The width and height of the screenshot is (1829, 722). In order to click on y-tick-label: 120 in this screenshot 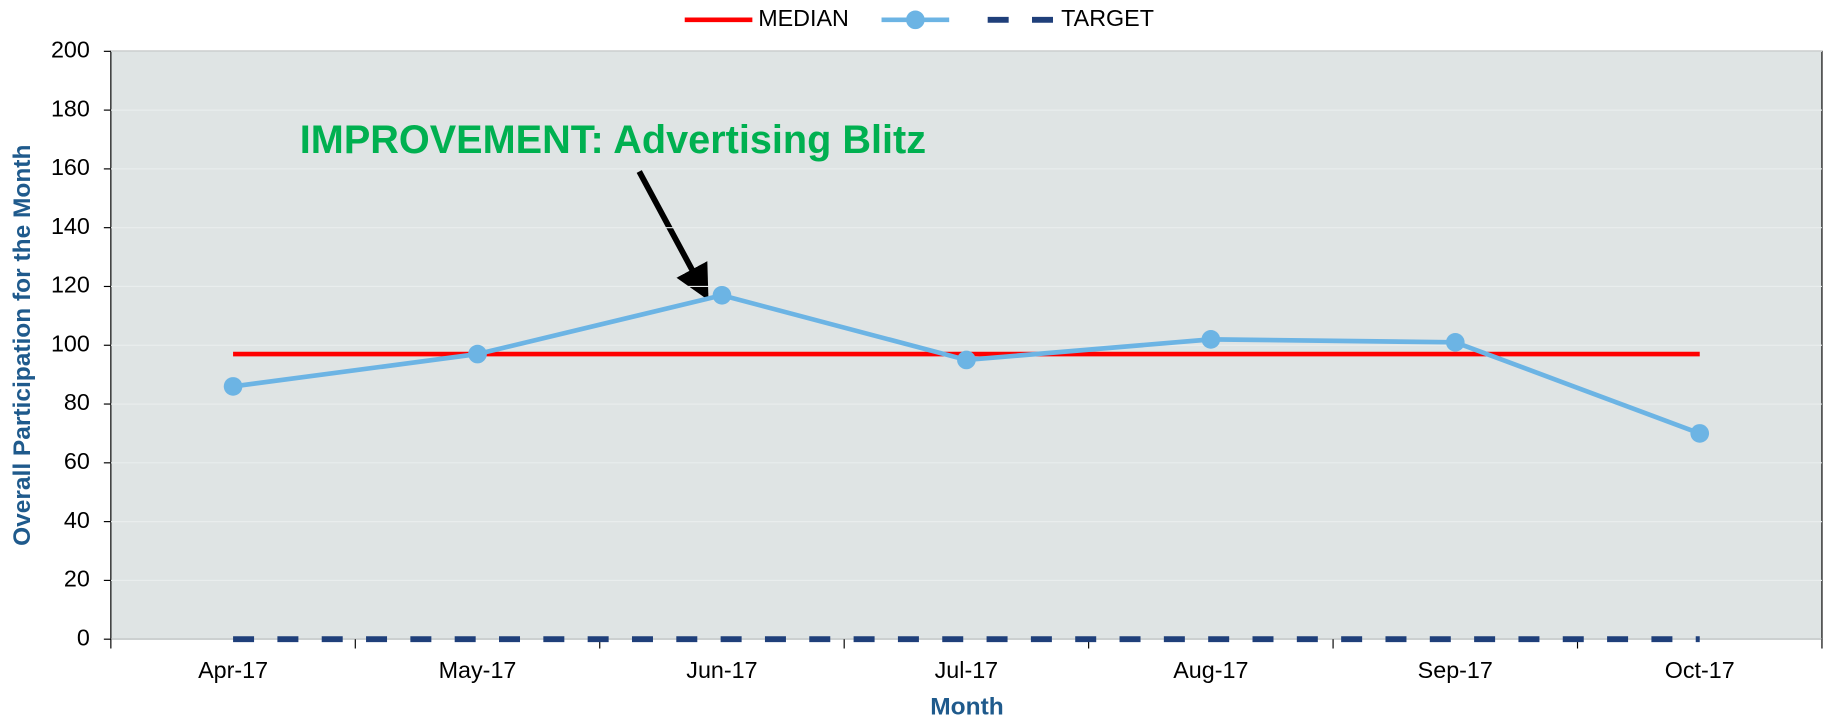, I will do `click(70, 285)`.